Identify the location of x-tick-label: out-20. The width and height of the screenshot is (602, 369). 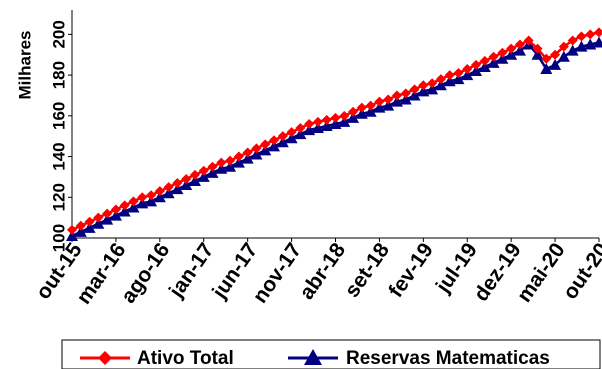
(580, 271).